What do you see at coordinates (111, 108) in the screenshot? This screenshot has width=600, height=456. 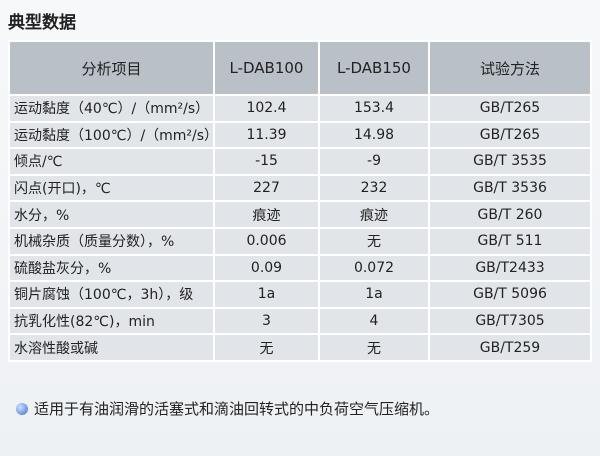 I see `table-cell: 运动黏度（40℃）/（mm²/s）` at bounding box center [111, 108].